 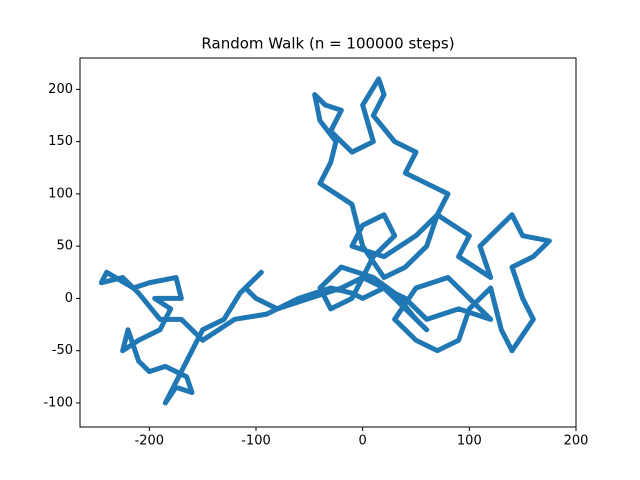 What do you see at coordinates (150, 441) in the screenshot?
I see `x-tick-label: -200` at bounding box center [150, 441].